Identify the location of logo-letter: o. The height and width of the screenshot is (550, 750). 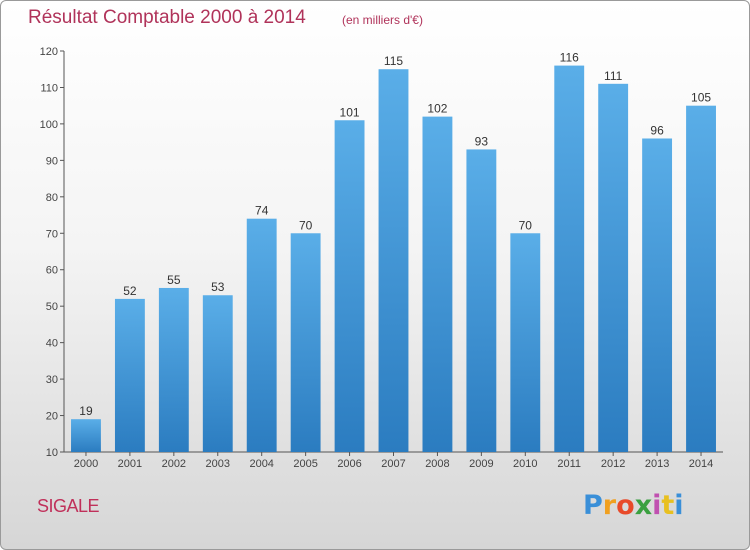
(625, 505).